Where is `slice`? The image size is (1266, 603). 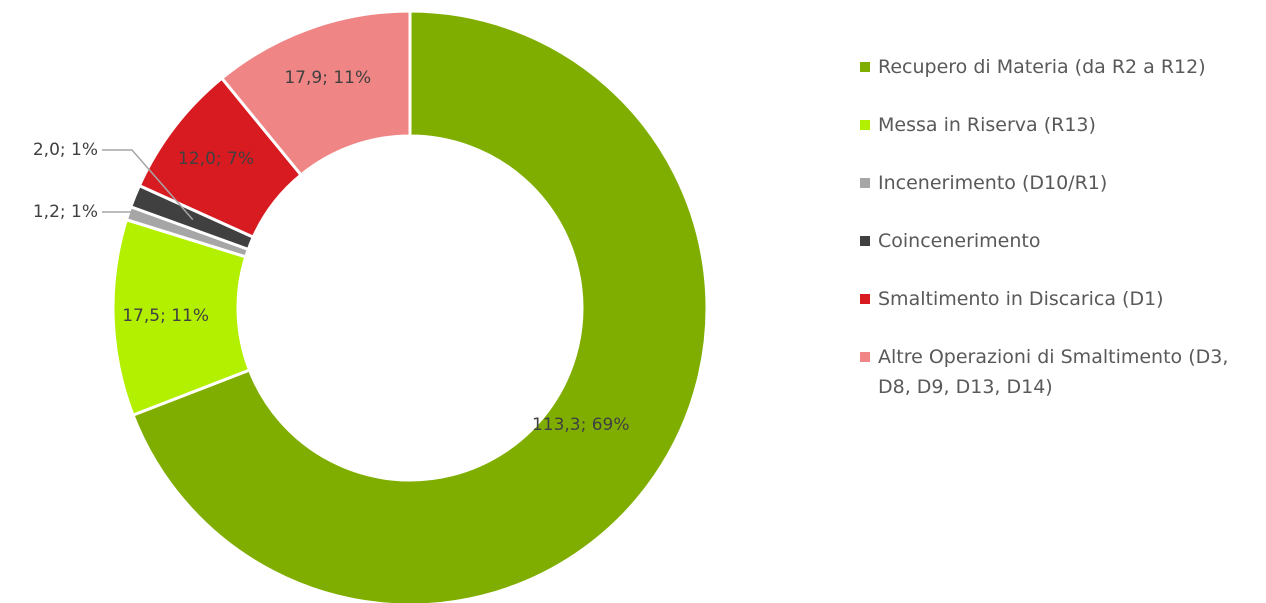 slice is located at coordinates (315, 93).